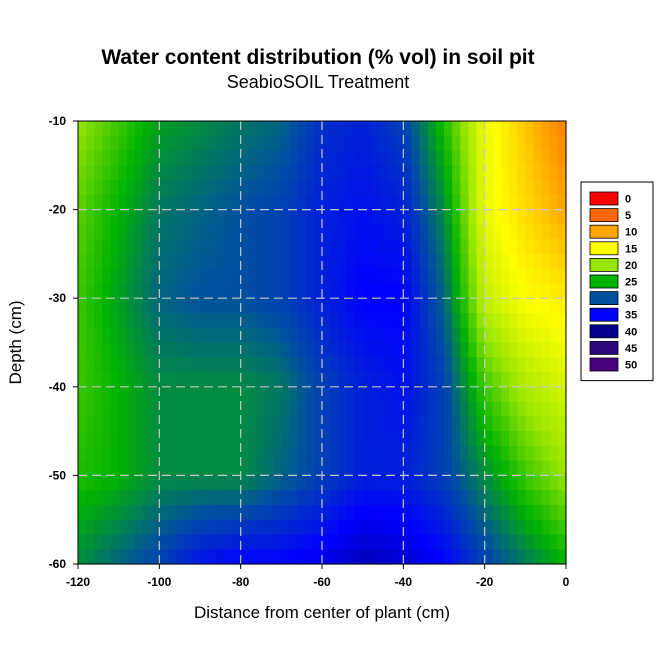 This screenshot has width=660, height=660. I want to click on legend-swatch, so click(604, 298).